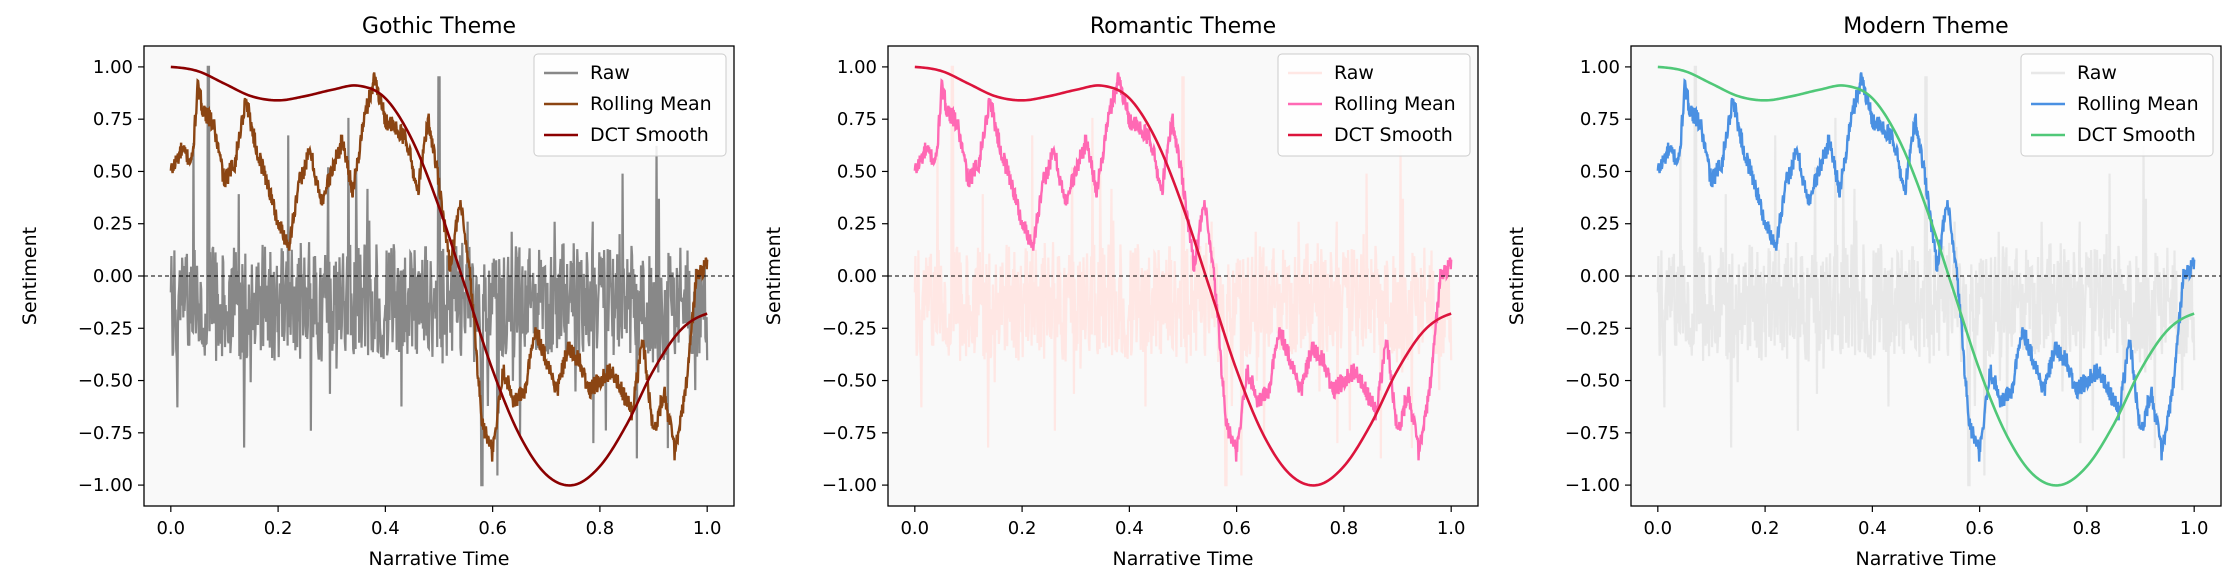 This screenshot has width=2235, height=585. I want to click on chart-title: Modern Theme, so click(1925, 26).